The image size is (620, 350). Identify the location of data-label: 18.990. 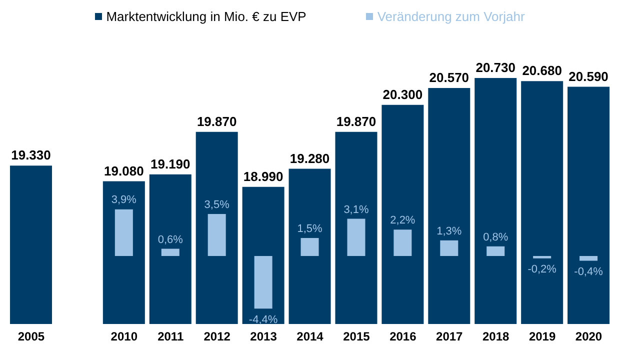
(263, 176).